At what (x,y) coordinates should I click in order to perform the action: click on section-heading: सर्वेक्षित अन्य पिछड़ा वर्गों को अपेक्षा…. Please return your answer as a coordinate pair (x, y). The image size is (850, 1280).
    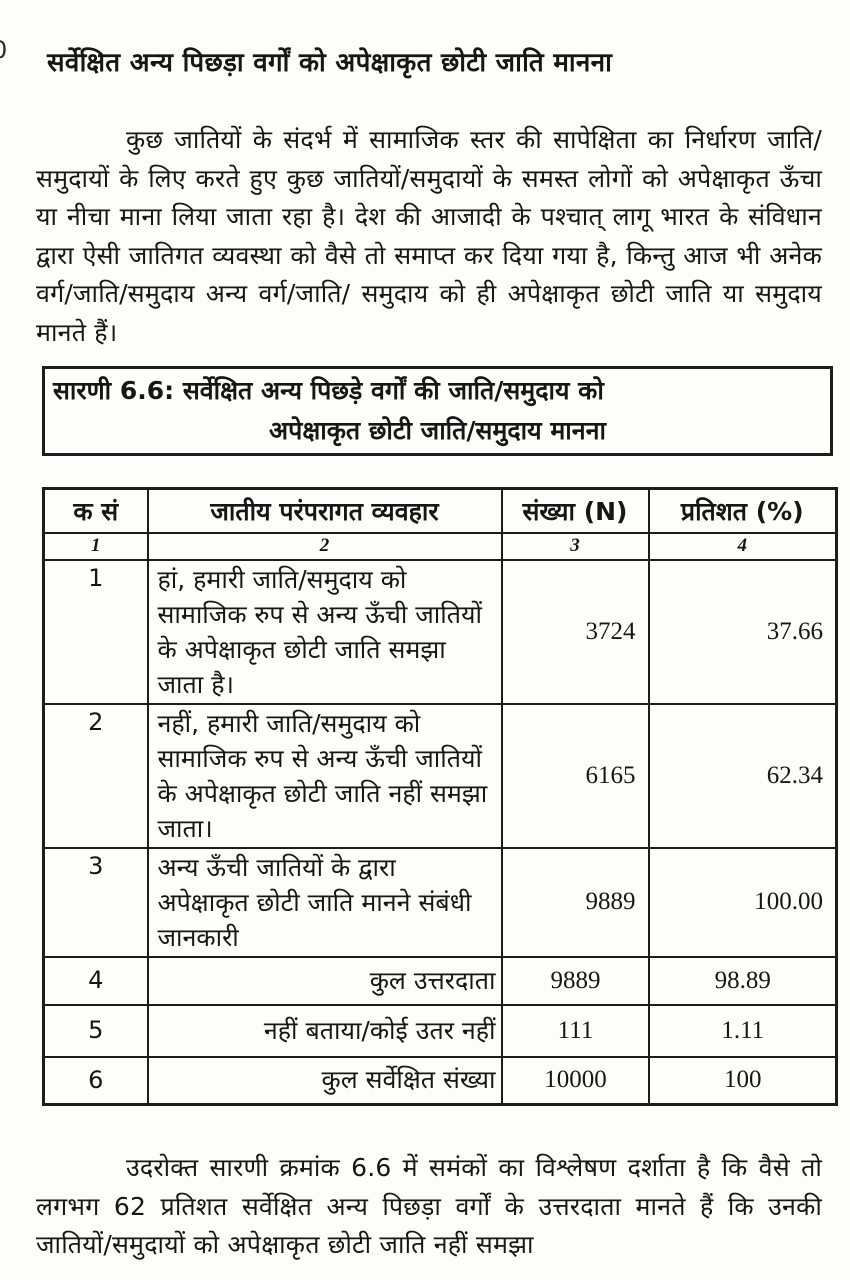
    Looking at the image, I should click on (330, 63).